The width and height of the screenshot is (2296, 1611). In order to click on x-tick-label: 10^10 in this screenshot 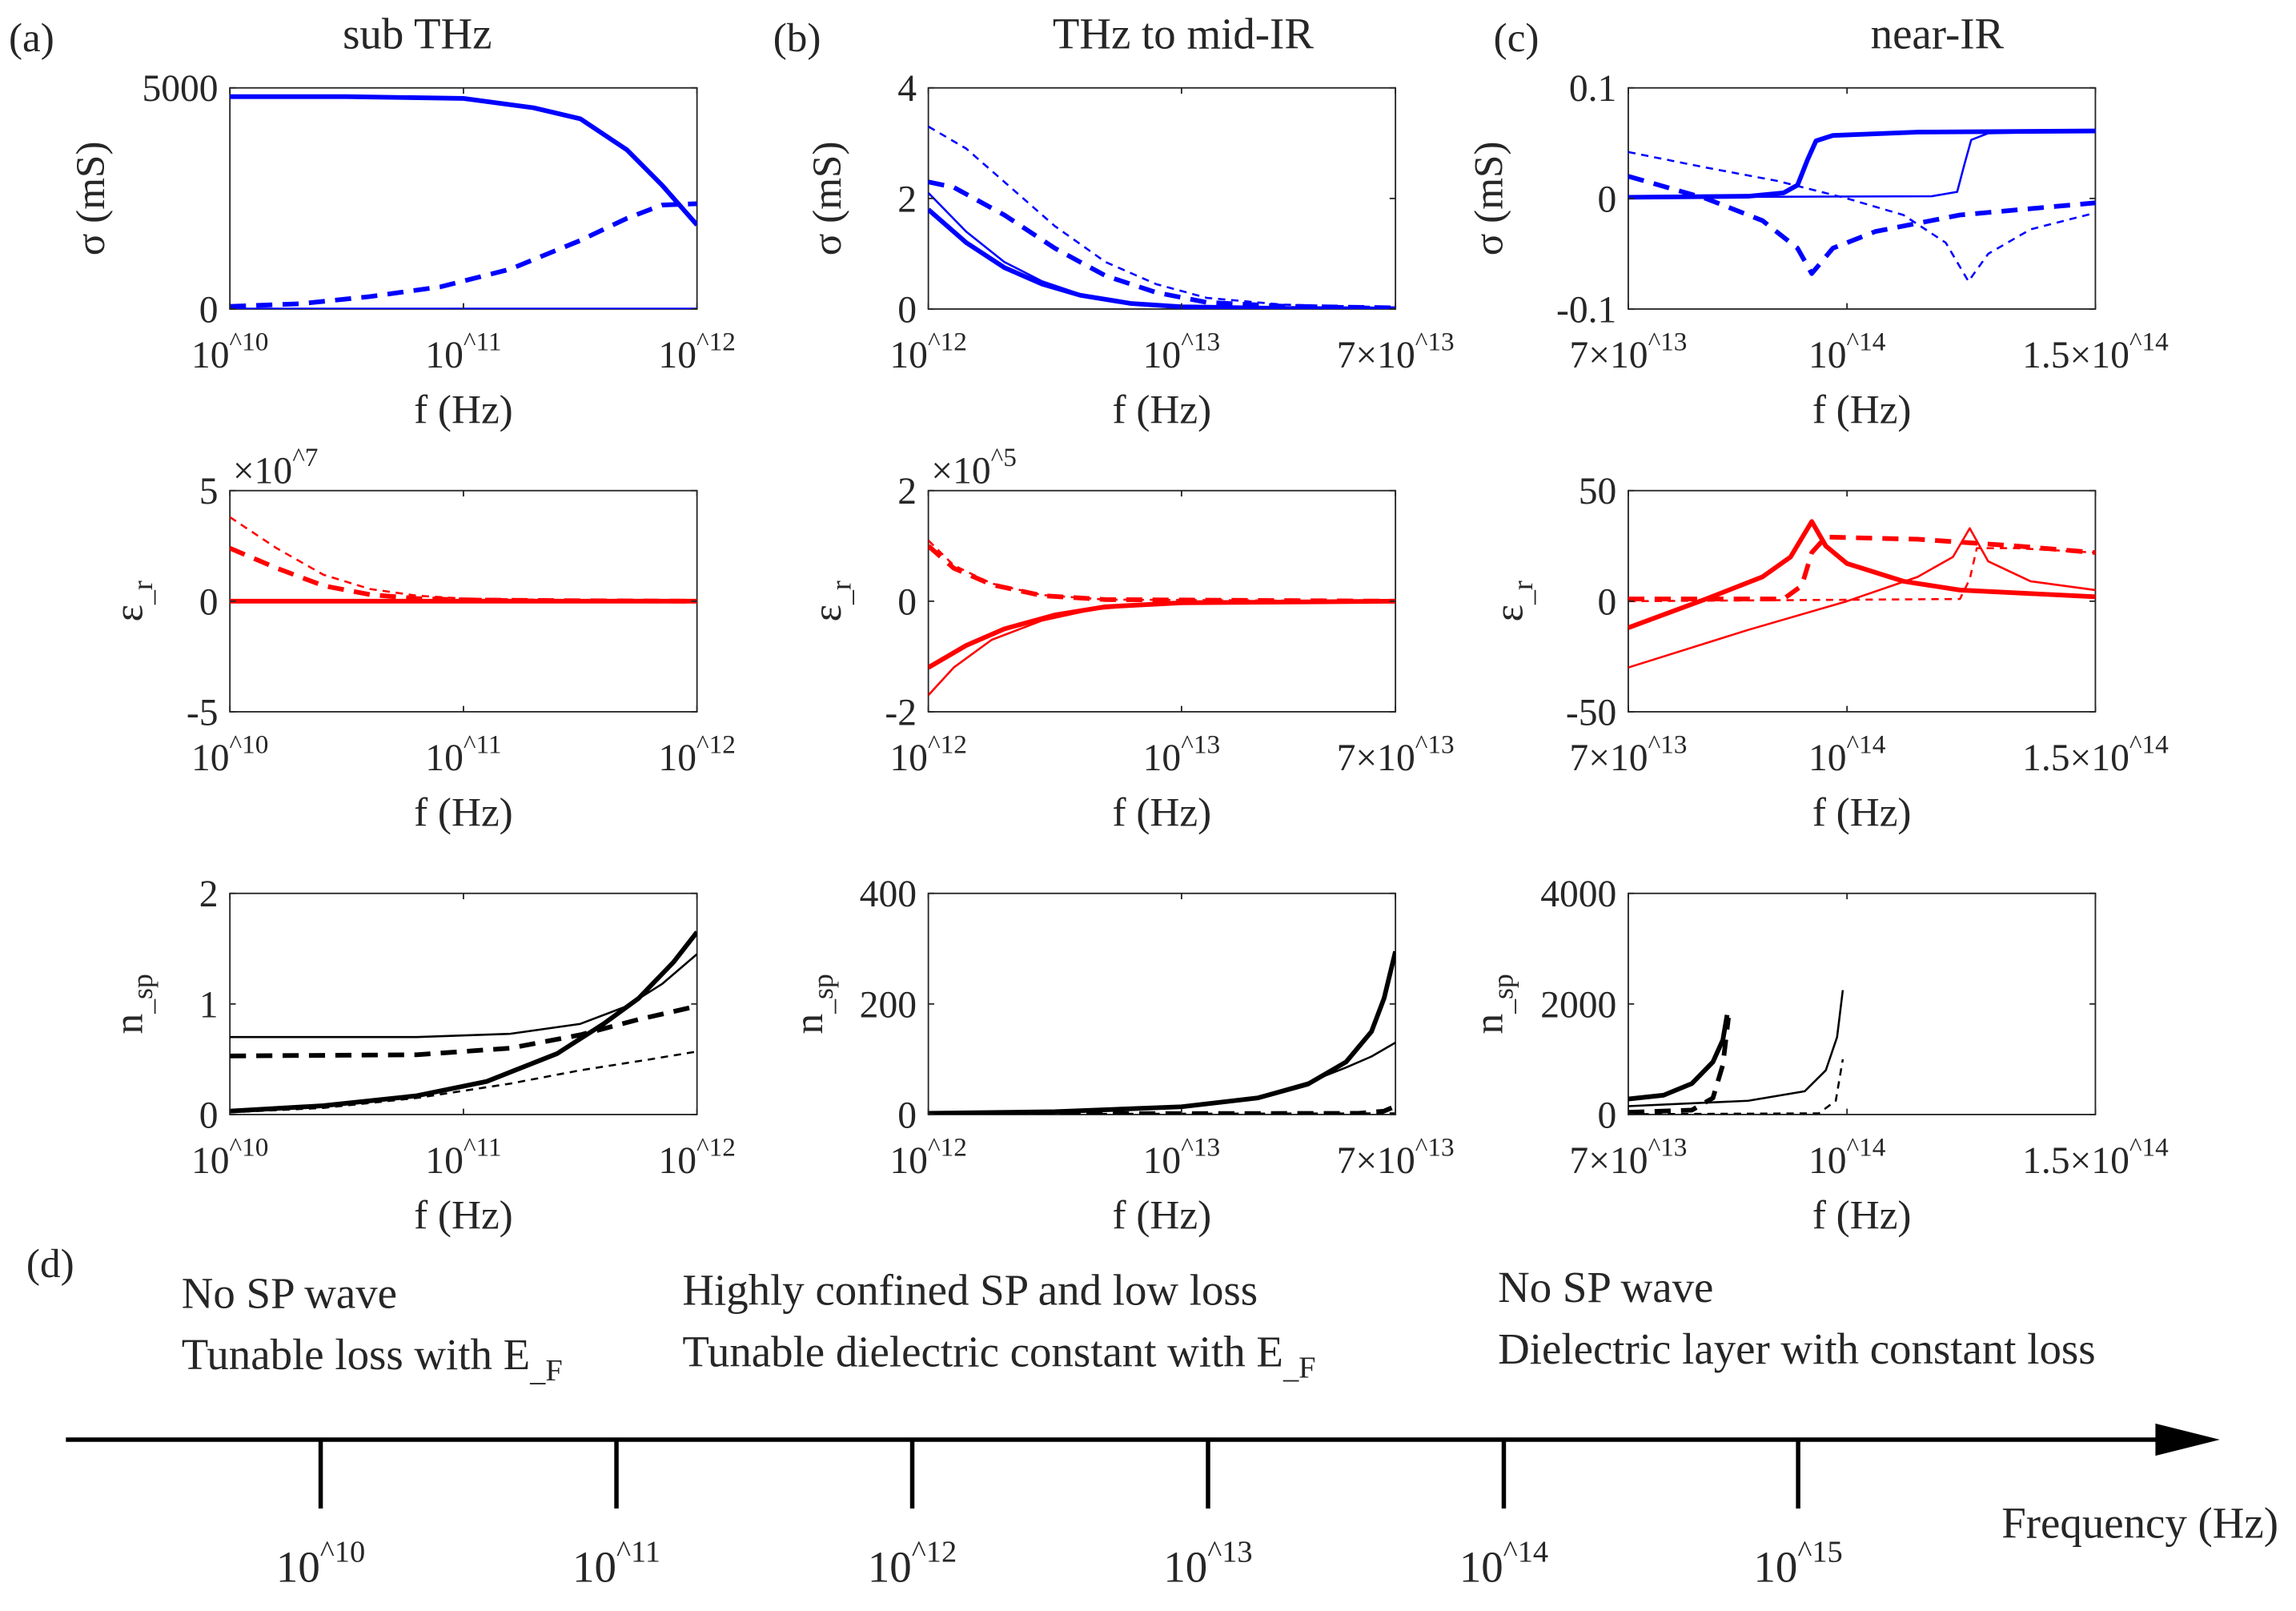, I will do `click(229, 755)`.